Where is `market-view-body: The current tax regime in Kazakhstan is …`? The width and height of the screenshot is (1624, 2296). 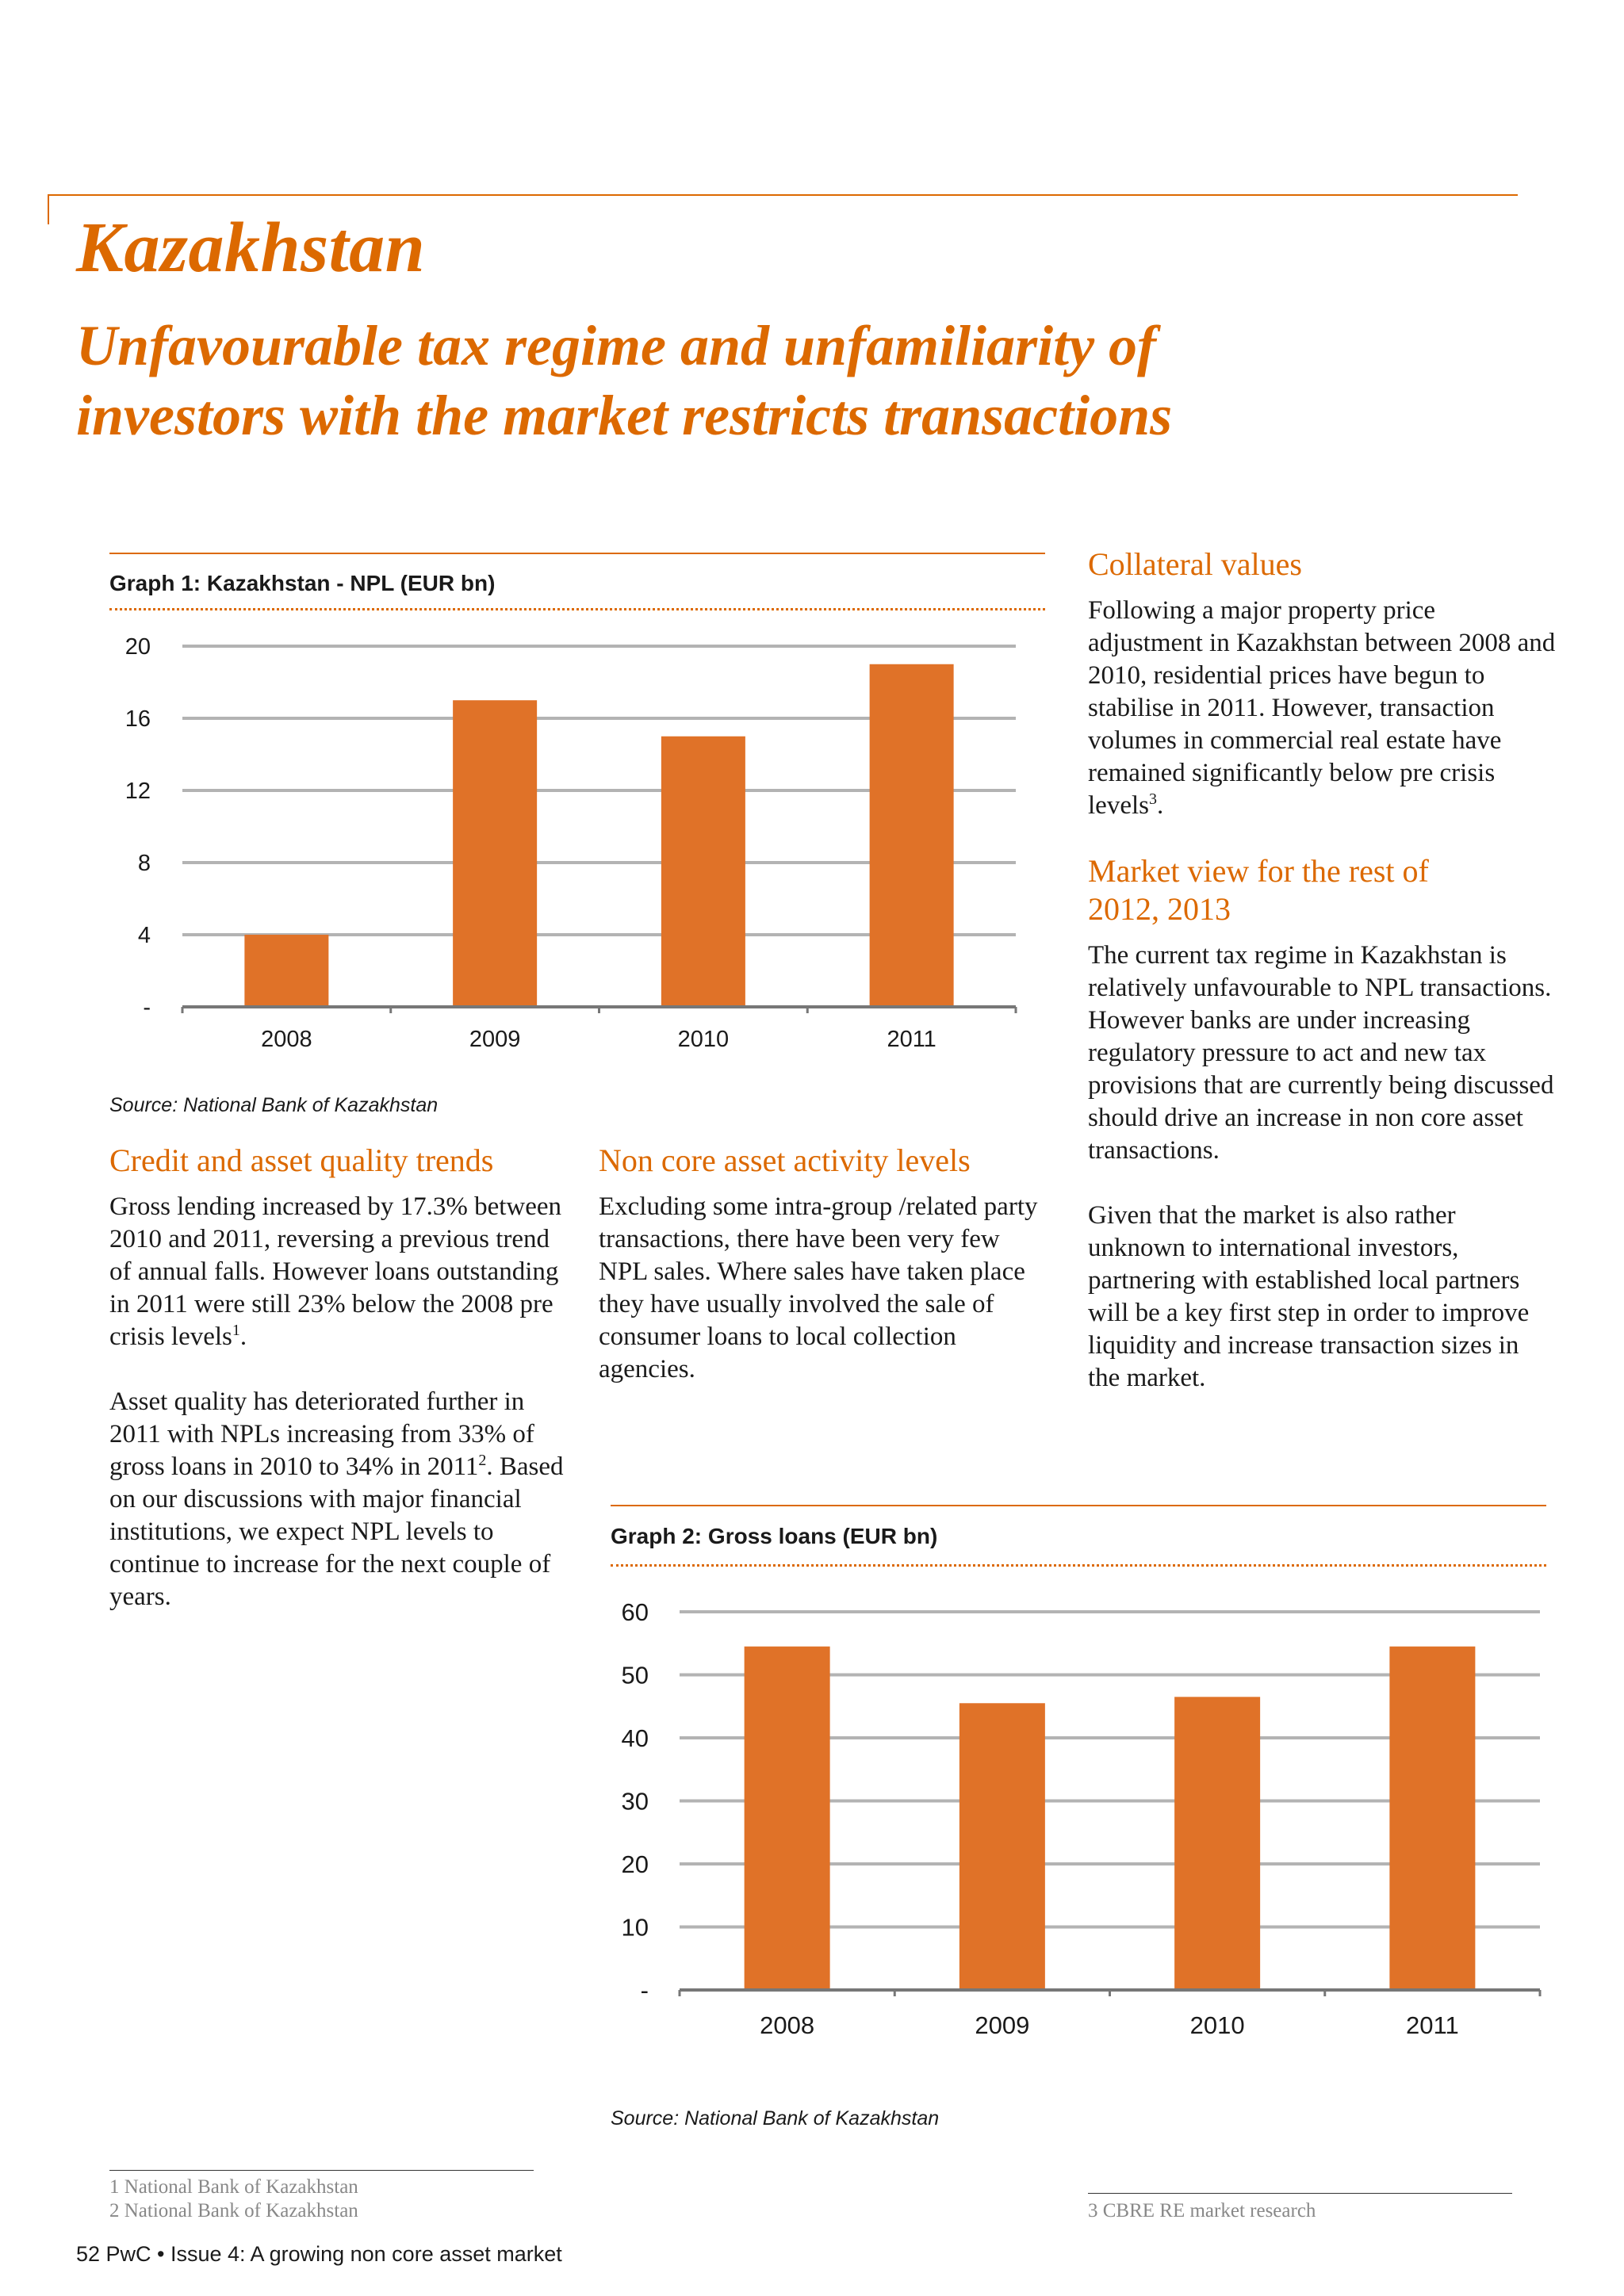
market-view-body: The current tax regime in Kazakhstan is … is located at coordinates (1322, 1167).